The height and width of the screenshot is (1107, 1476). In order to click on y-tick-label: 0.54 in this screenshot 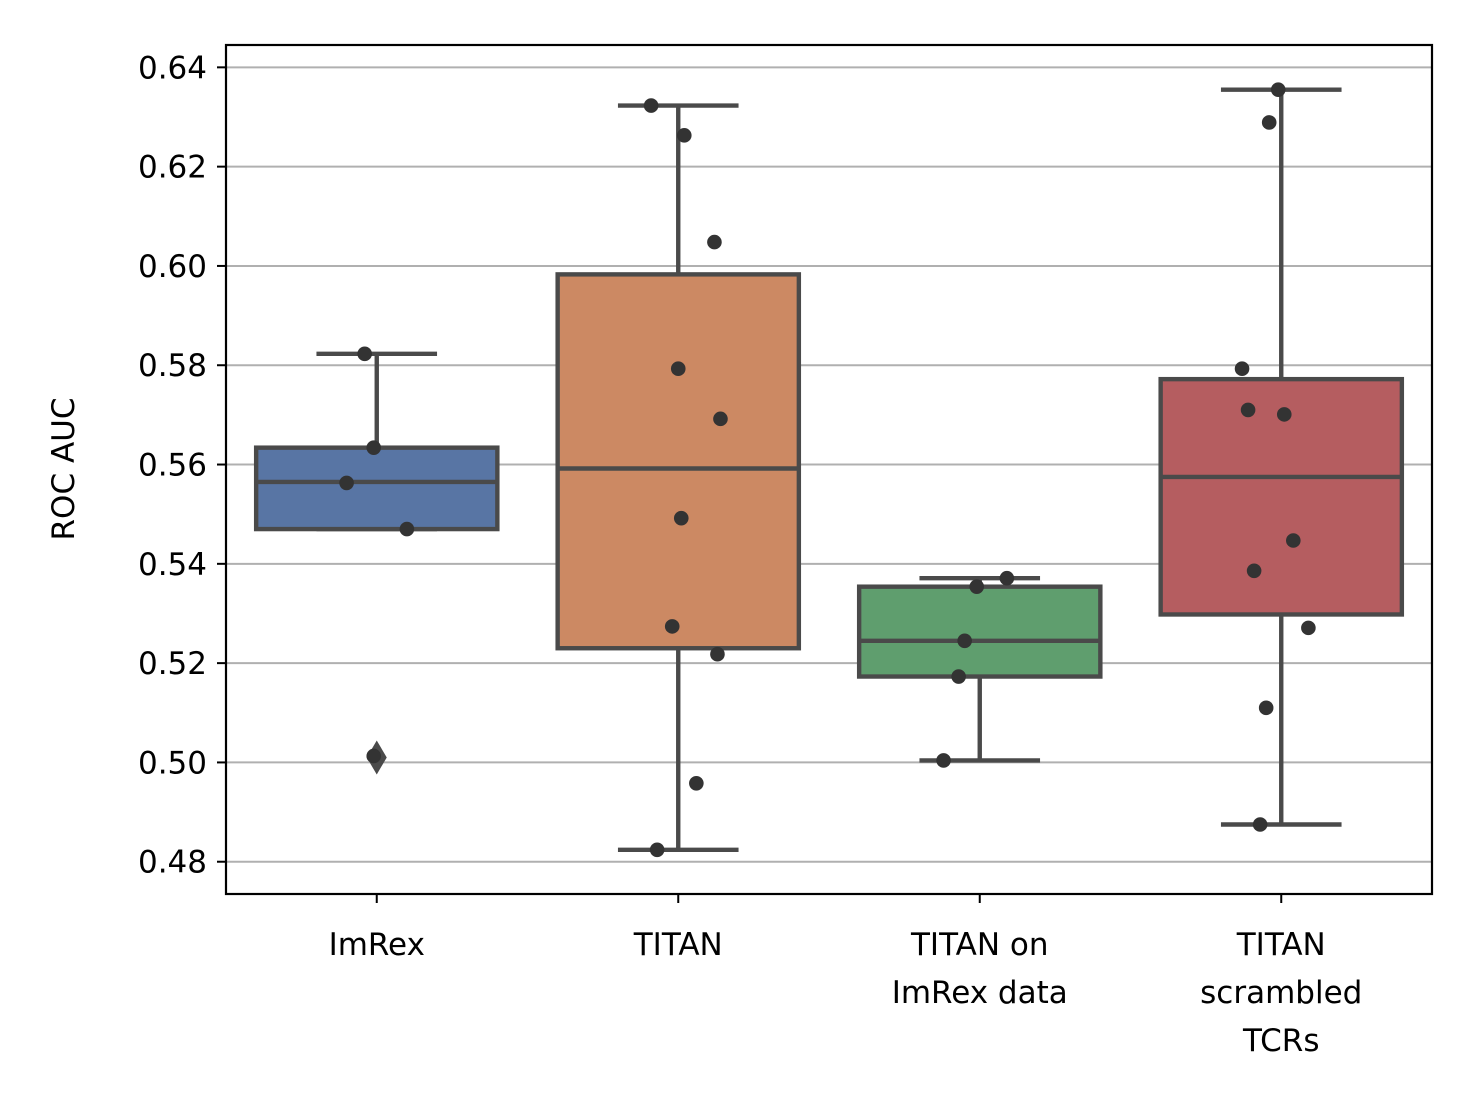, I will do `click(172, 565)`.